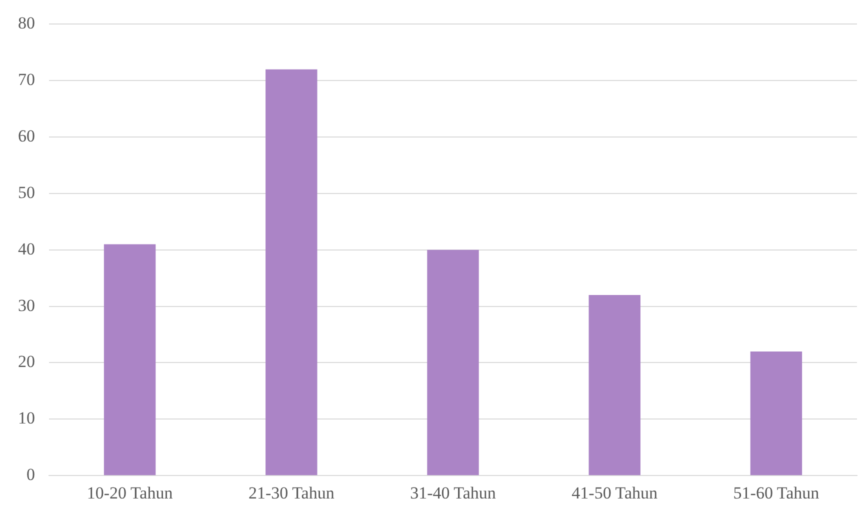 This screenshot has width=859, height=516. What do you see at coordinates (26, 192) in the screenshot?
I see `y-tick-label: 50` at bounding box center [26, 192].